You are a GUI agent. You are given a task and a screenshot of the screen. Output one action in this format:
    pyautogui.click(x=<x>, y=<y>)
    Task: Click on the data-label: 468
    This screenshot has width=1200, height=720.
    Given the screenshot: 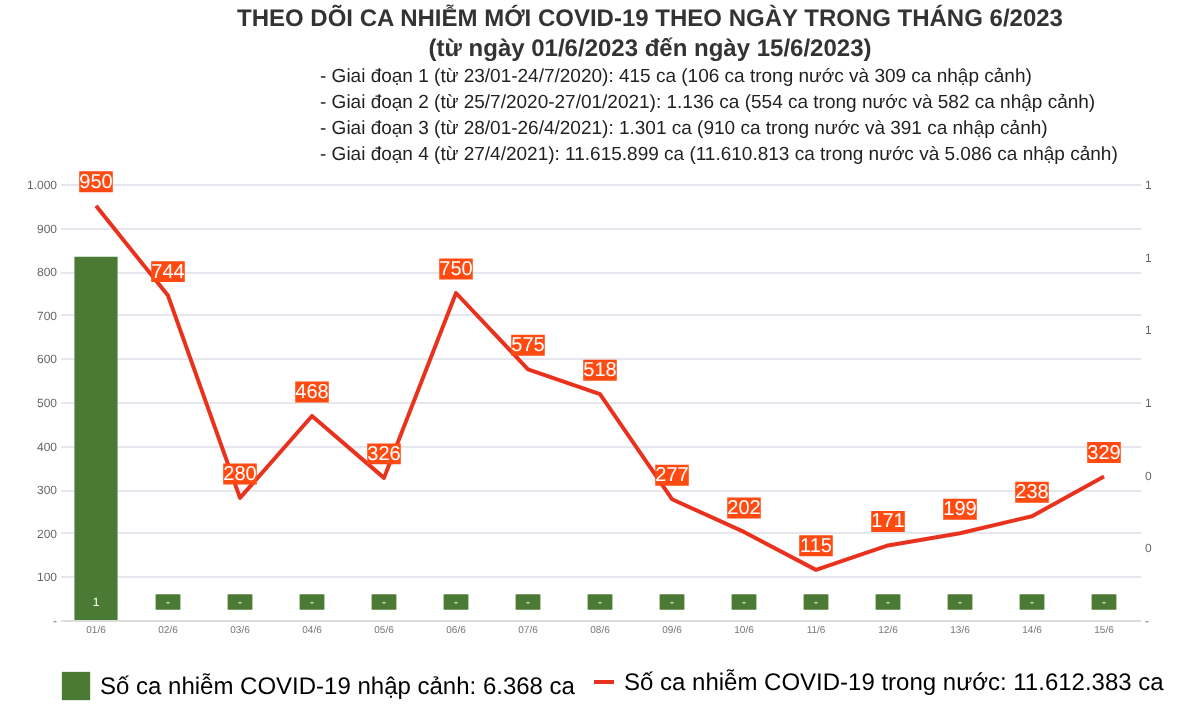 What is the action you would take?
    pyautogui.click(x=312, y=392)
    